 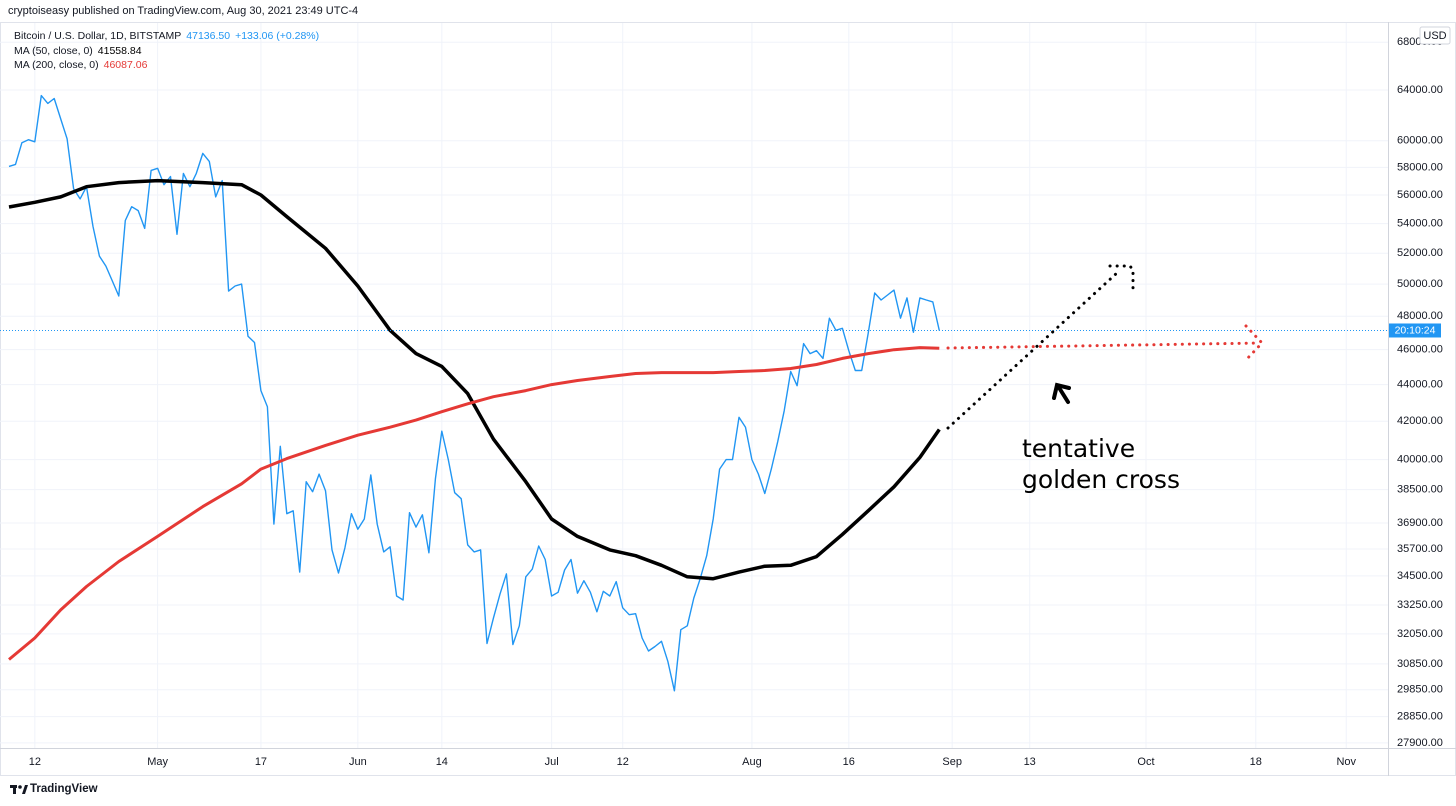 I want to click on annotation-line: golden cross, so click(x=1101, y=479).